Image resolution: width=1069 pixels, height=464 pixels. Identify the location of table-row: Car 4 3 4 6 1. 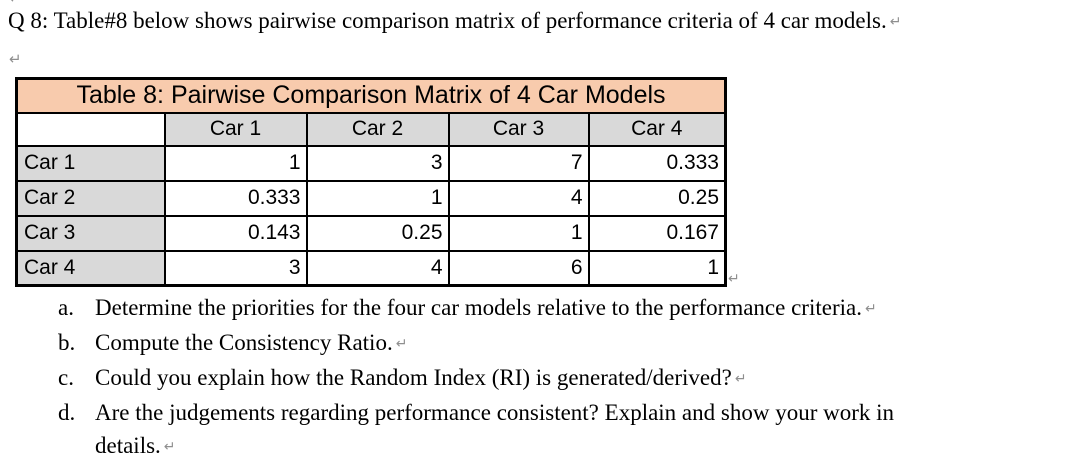
(371, 268).